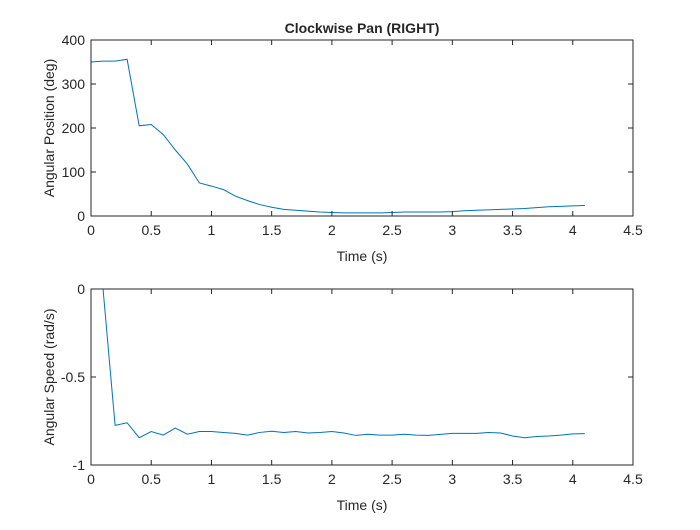 The width and height of the screenshot is (700, 530). What do you see at coordinates (513, 230) in the screenshot?
I see `position-x-tick-label: 3.5` at bounding box center [513, 230].